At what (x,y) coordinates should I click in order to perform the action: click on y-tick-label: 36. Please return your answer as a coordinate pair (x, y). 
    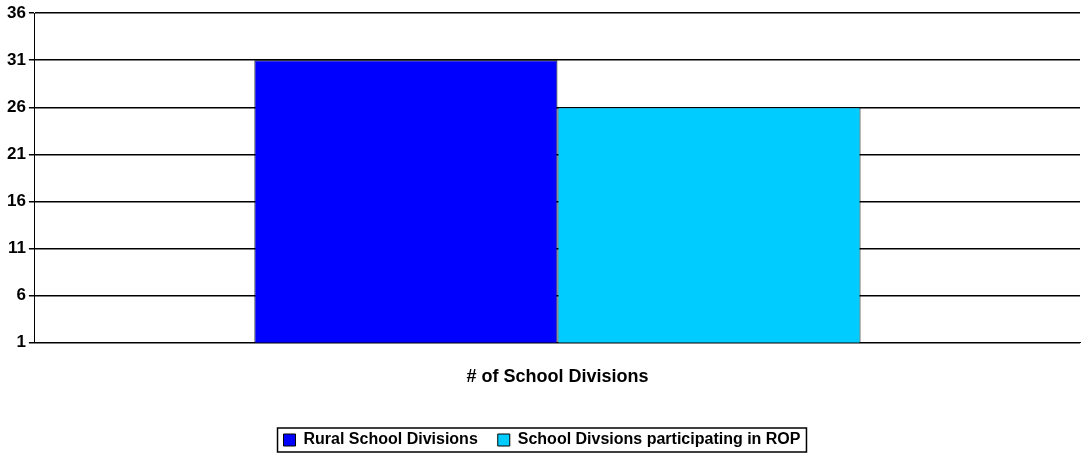
    Looking at the image, I should click on (16, 12).